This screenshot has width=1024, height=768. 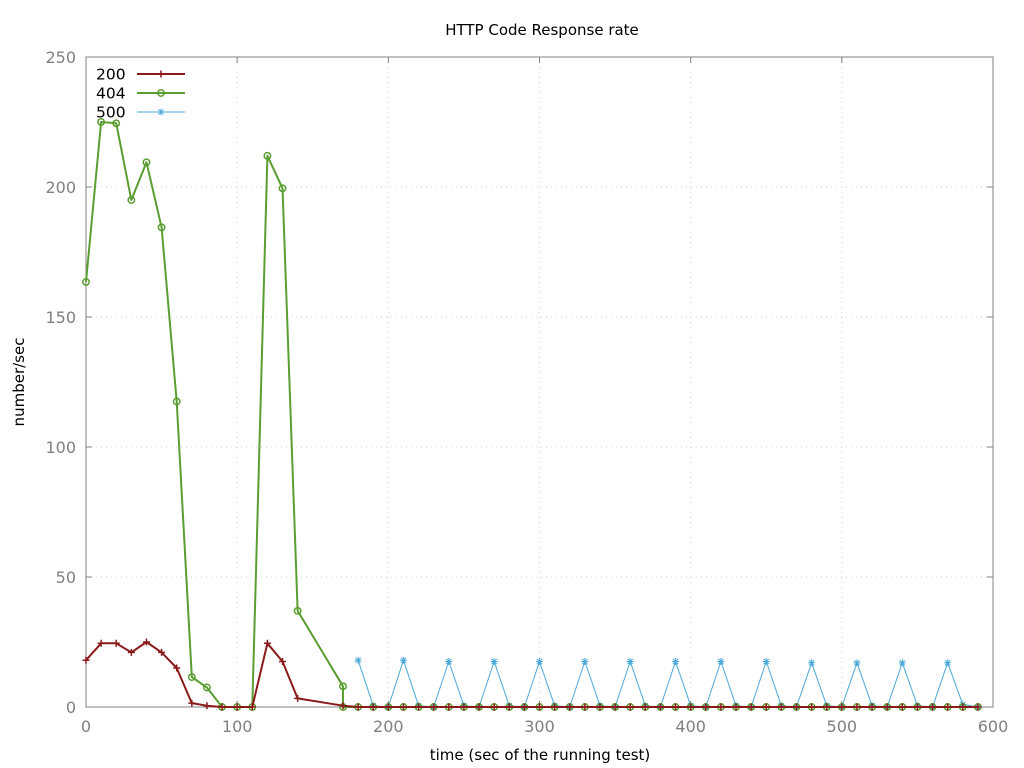 I want to click on x-tick-label: 400, so click(x=690, y=726).